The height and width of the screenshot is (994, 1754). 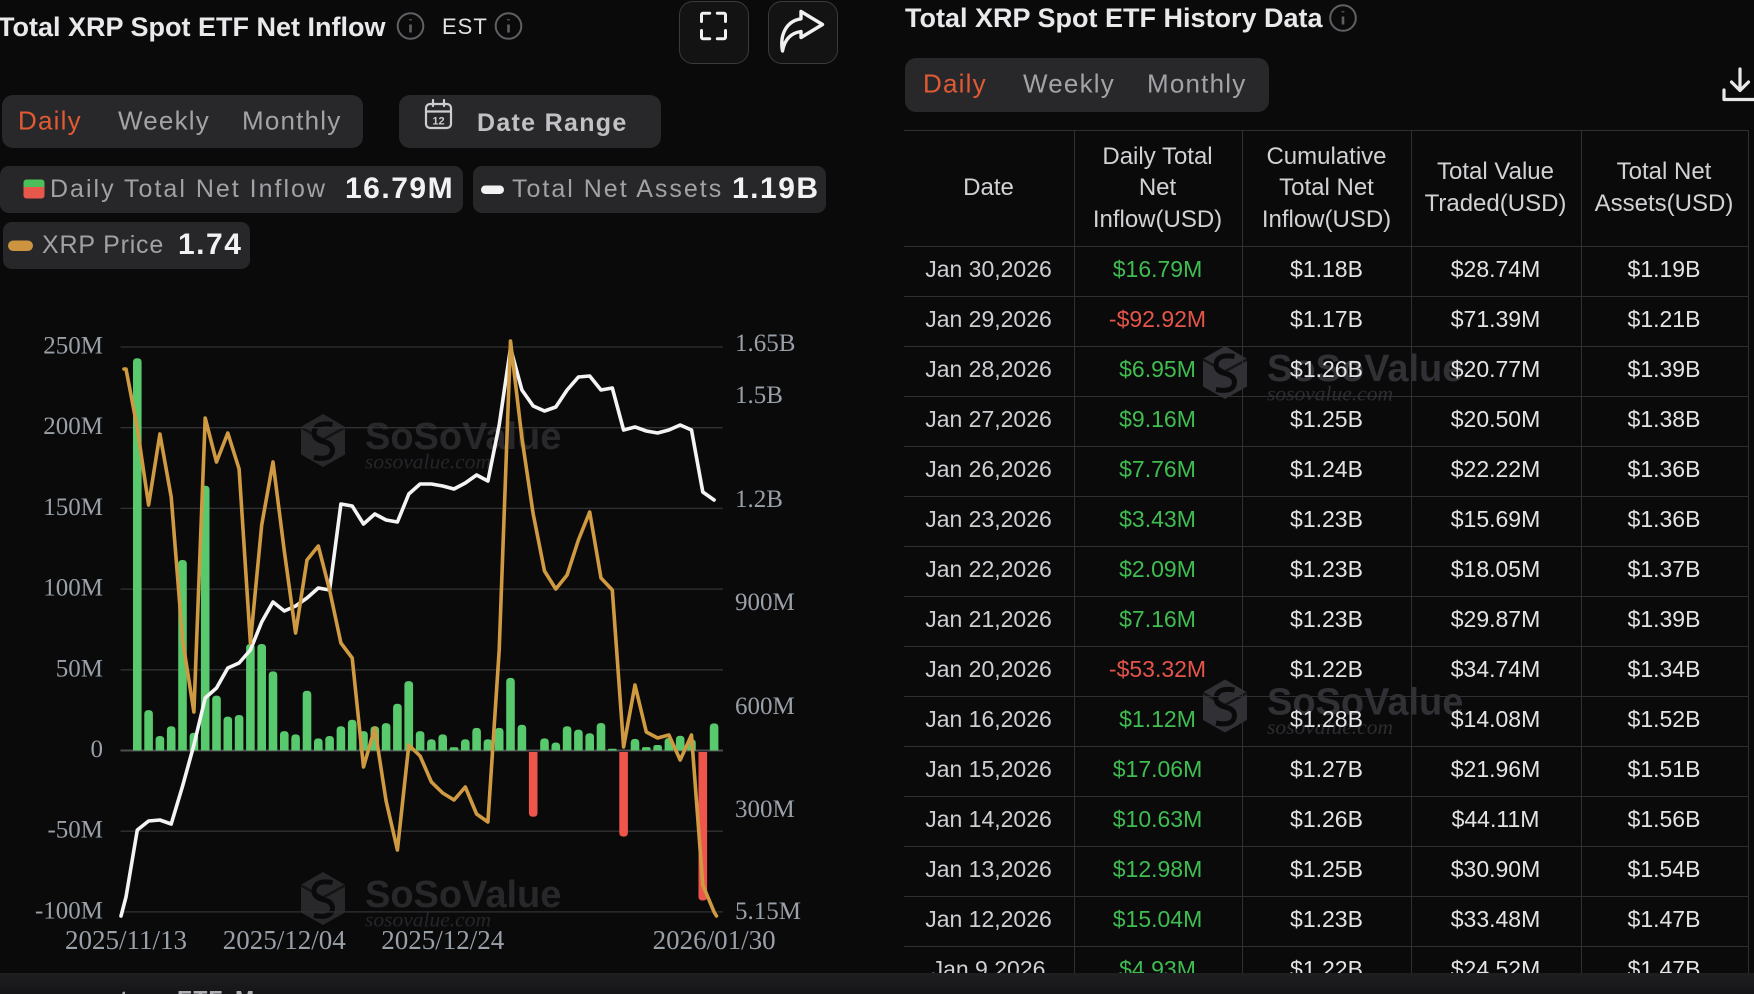 What do you see at coordinates (73, 346) in the screenshot?
I see `svg-text: 250M` at bounding box center [73, 346].